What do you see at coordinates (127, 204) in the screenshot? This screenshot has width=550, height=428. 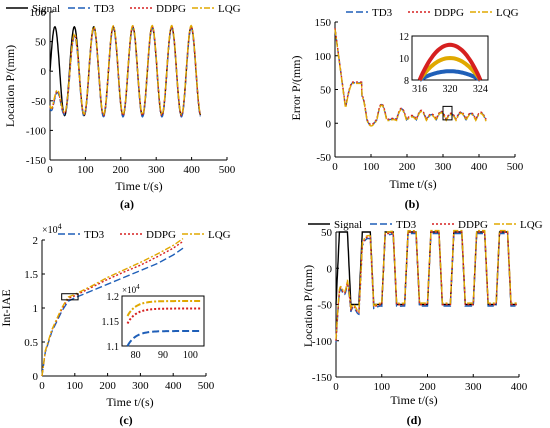 I see `panel-label: (a)` at bounding box center [127, 204].